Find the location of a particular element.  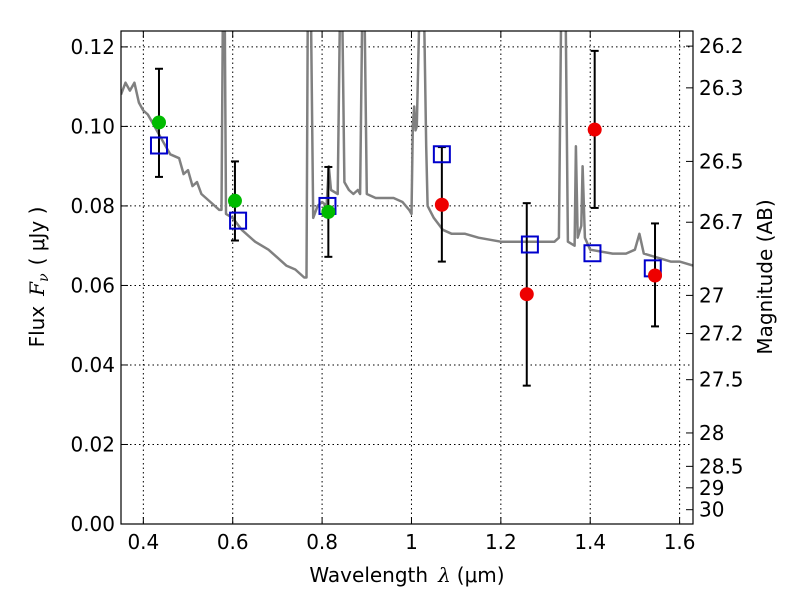

y2-tick-label: 26.7 is located at coordinates (721, 222).